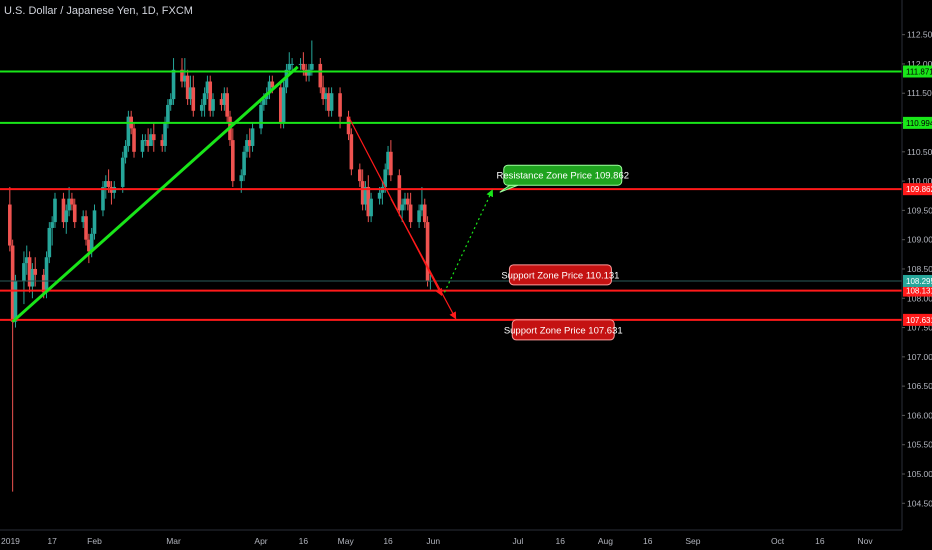  What do you see at coordinates (562, 178) in the screenshot?
I see `resistance-callout: Resistance Zone Price 109.862` at bounding box center [562, 178].